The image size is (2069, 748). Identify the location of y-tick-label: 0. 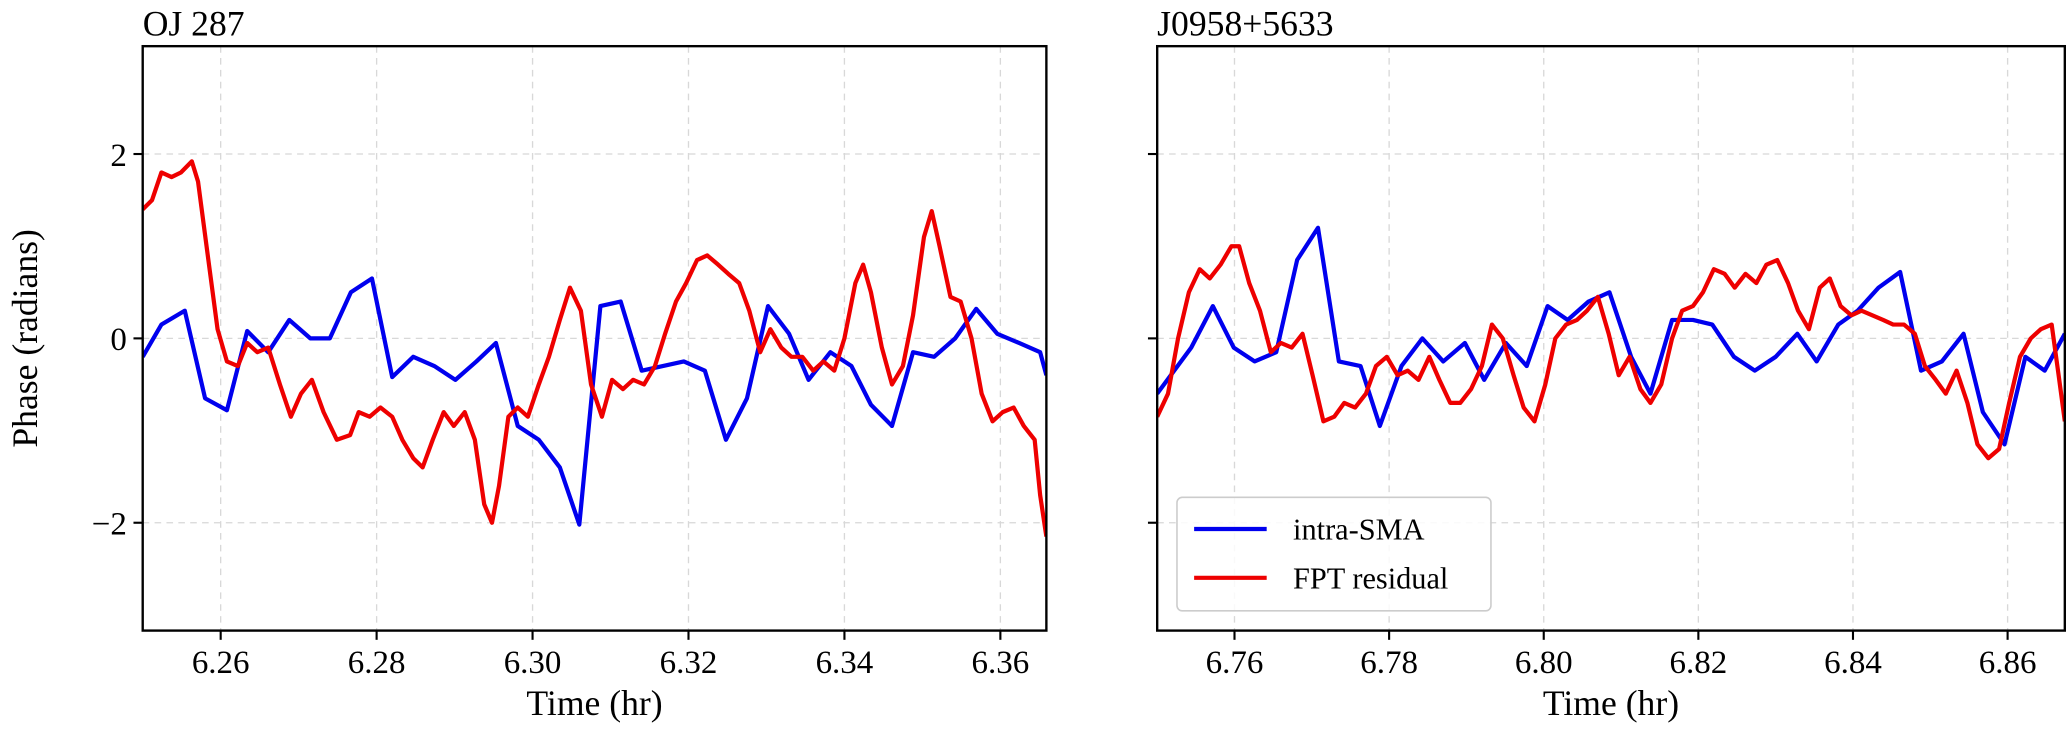
(118, 340).